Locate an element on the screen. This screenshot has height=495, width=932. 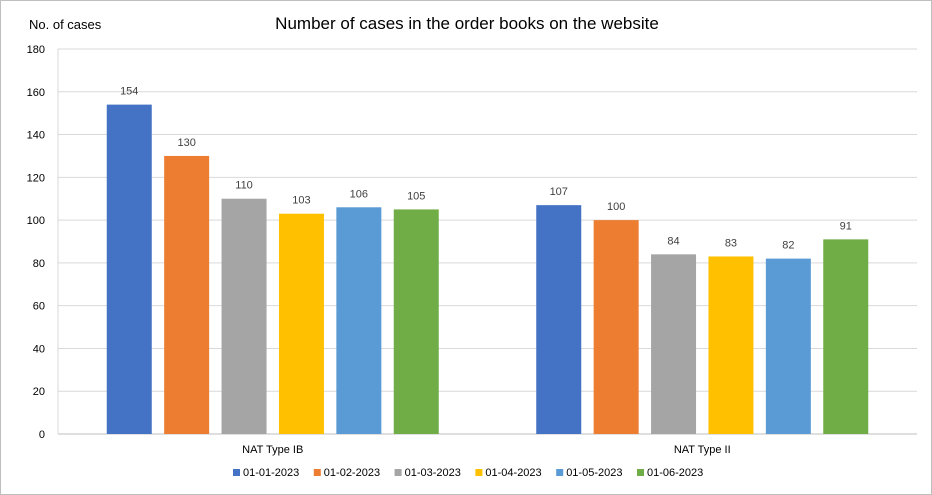
data-label: 105 is located at coordinates (416, 196).